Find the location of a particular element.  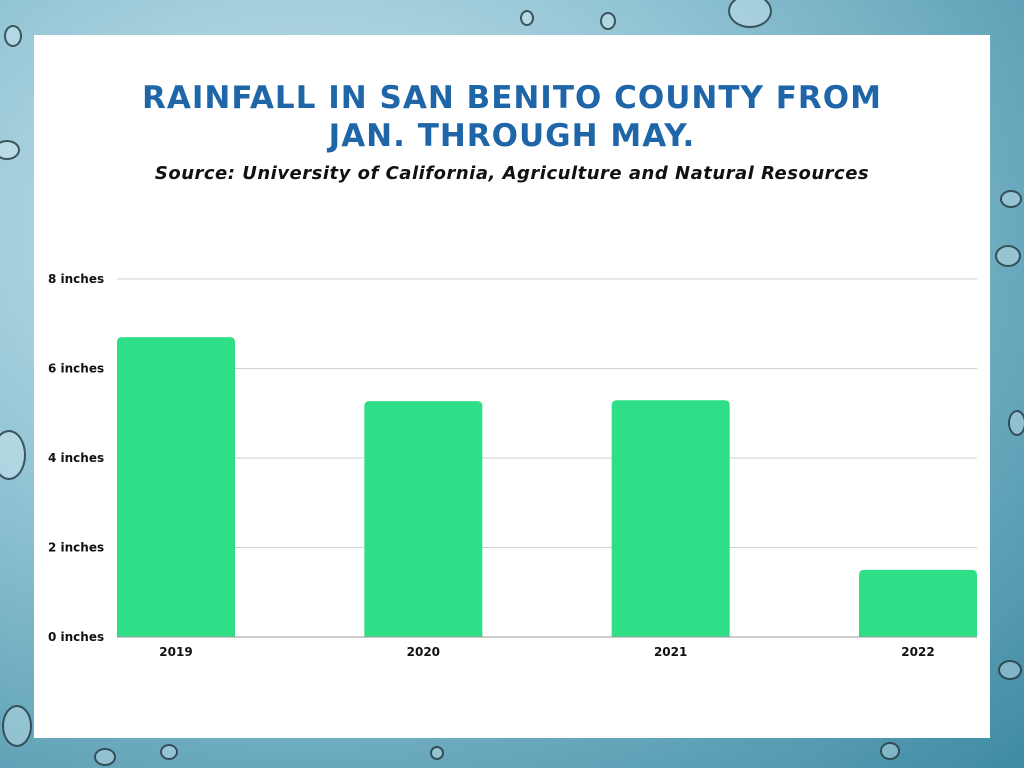

x-axis-ticks: 2019 2020 2021 2022 is located at coordinates (546, 652).